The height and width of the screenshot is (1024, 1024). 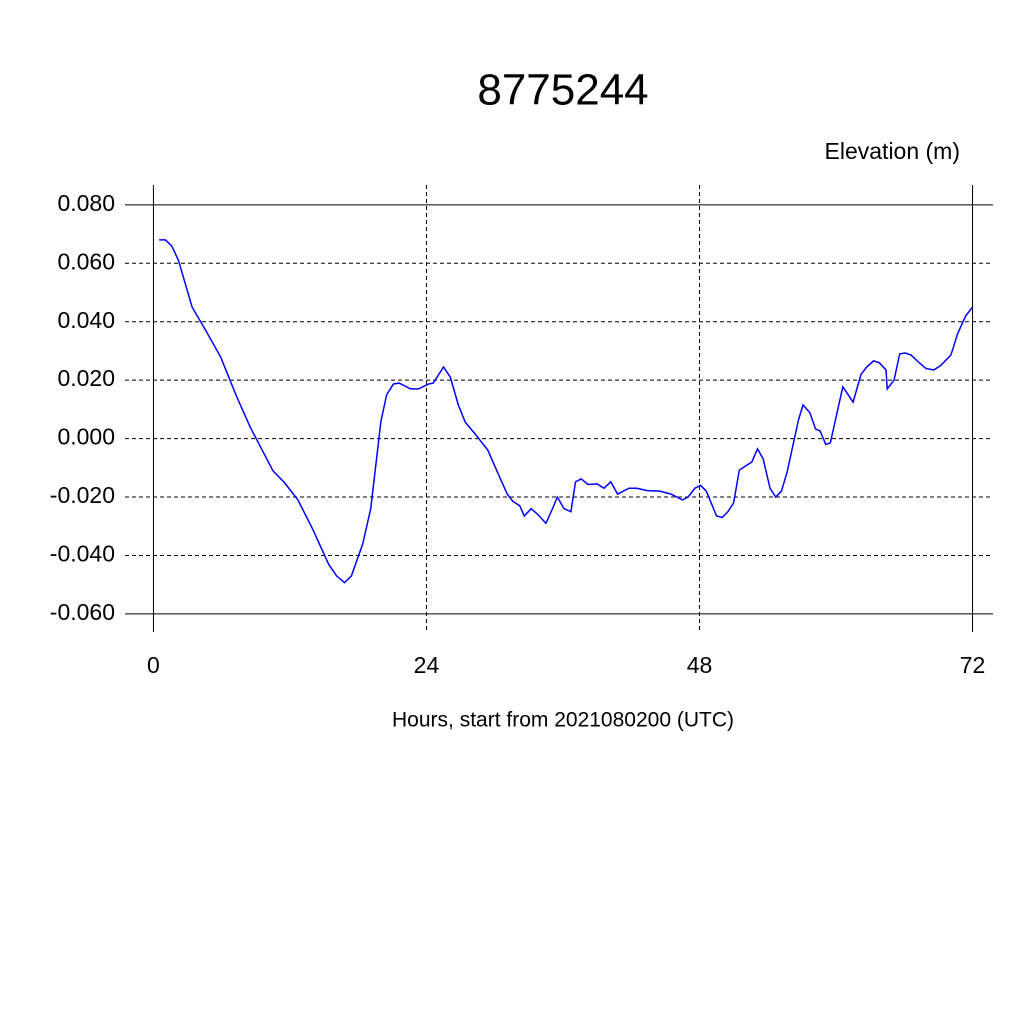 What do you see at coordinates (86, 320) in the screenshot?
I see `y-tick-label: 0.040` at bounding box center [86, 320].